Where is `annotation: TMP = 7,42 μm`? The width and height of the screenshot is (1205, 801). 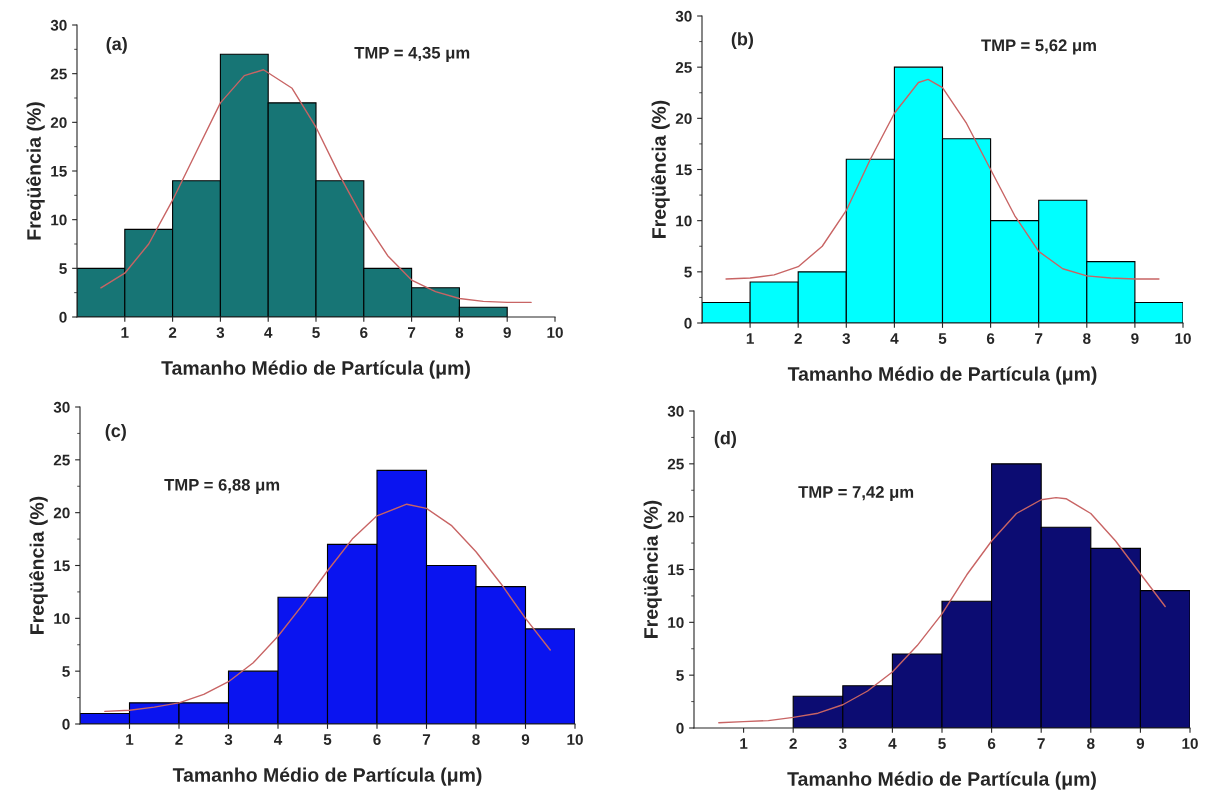 annotation: TMP = 7,42 μm is located at coordinates (856, 494).